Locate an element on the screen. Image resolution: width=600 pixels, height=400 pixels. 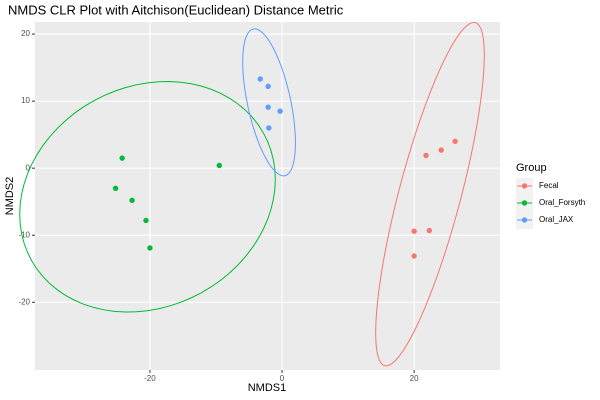
legend-label: Fecal is located at coordinates (549, 185).